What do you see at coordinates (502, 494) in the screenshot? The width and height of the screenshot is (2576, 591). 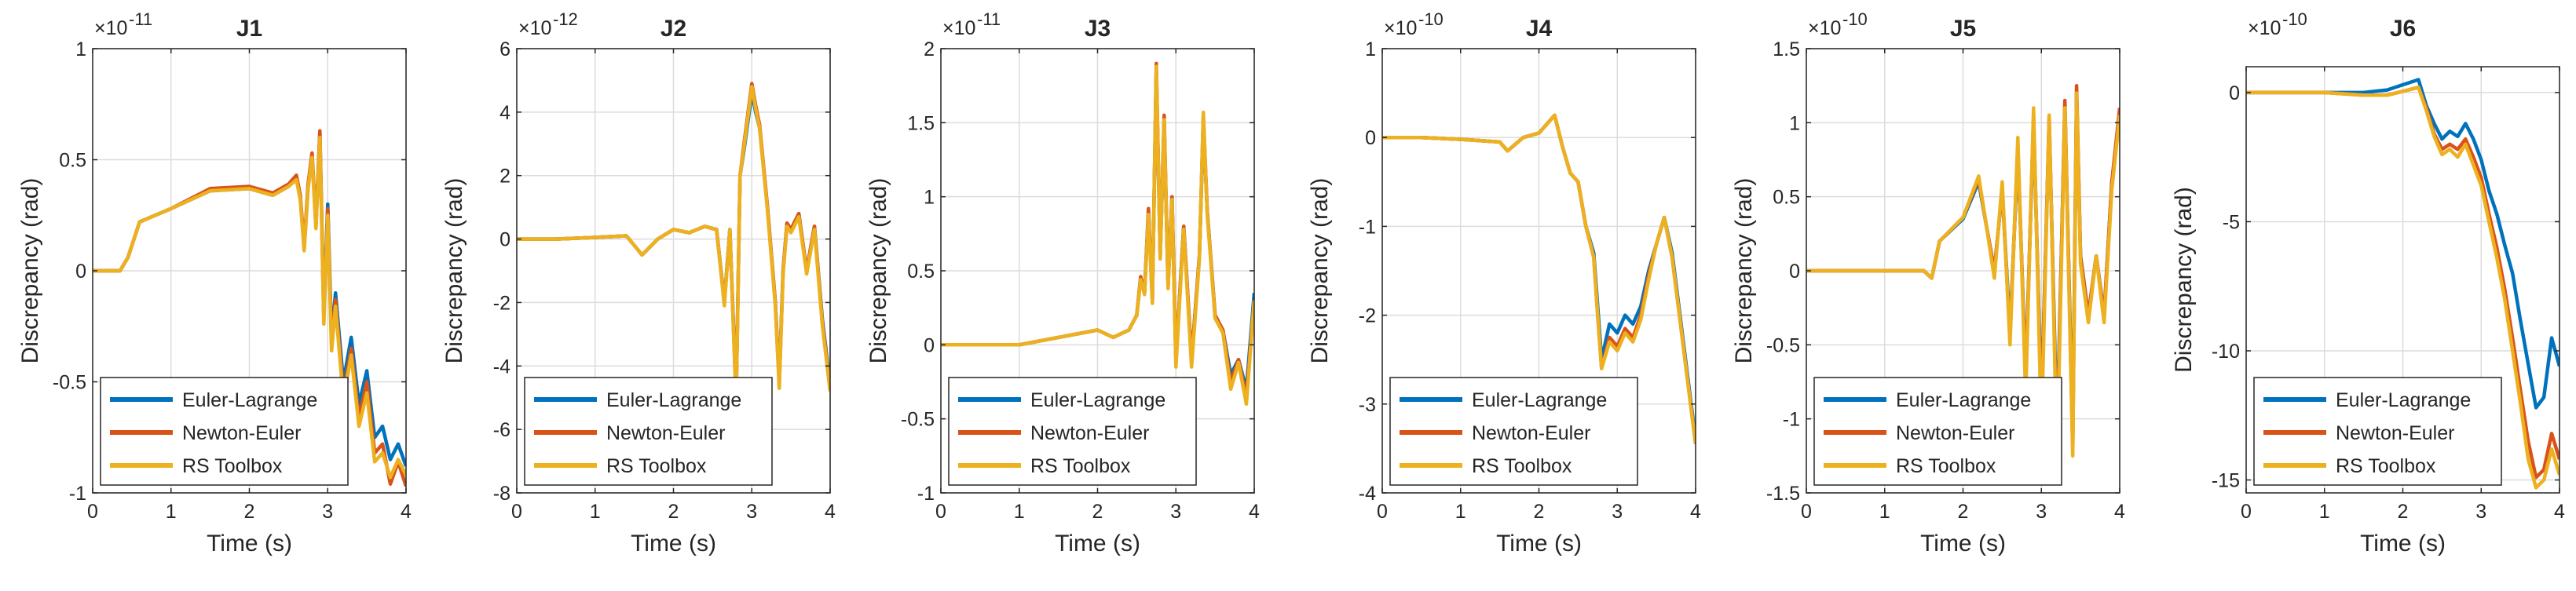 I see `y-tick-label: -8` at bounding box center [502, 494].